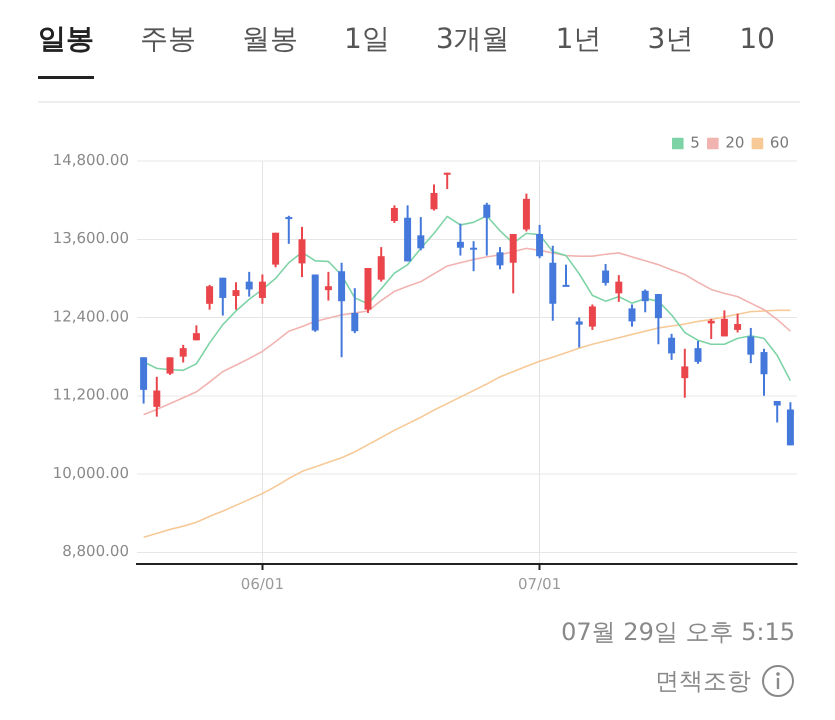  What do you see at coordinates (168, 39) in the screenshot?
I see `text: 주봉` at bounding box center [168, 39].